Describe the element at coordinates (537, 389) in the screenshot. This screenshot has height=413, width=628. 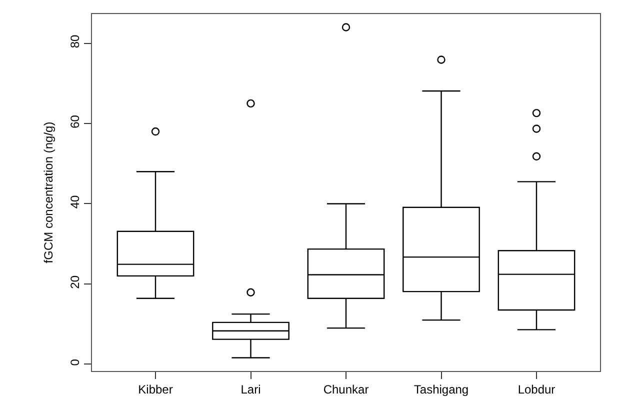
I see `x-tick-label: Lobdur` at that location.